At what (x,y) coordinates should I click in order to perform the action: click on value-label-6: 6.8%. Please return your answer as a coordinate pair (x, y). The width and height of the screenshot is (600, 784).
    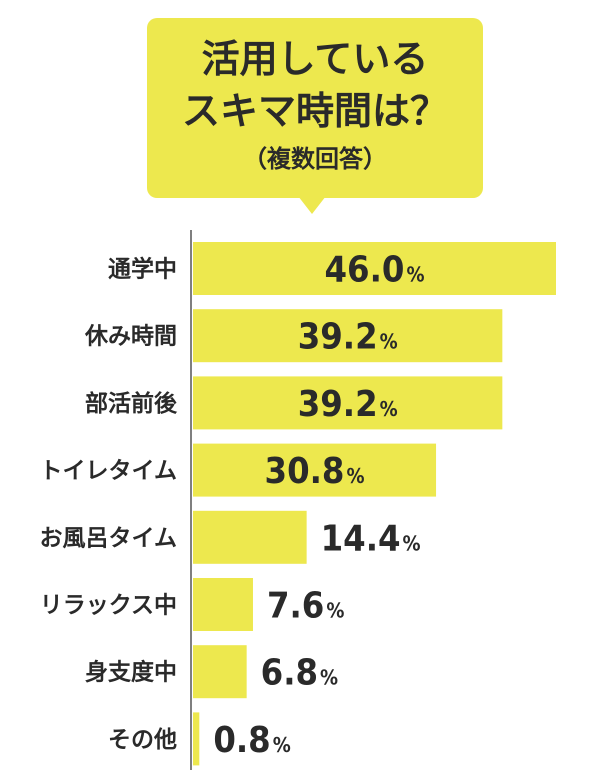
    Looking at the image, I should click on (299, 673).